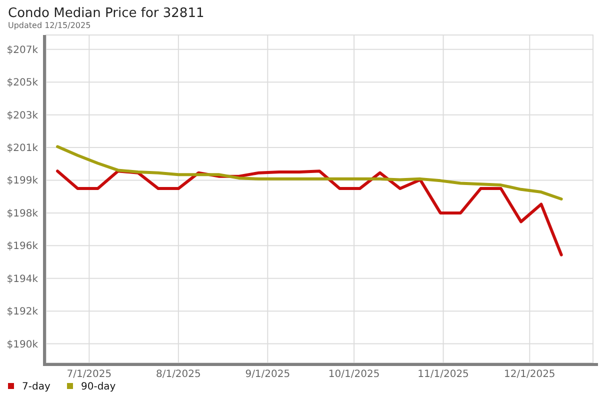 This screenshot has height=400, width=600. Describe the element at coordinates (22, 344) in the screenshot. I see `y-tick-label: $190k` at that location.